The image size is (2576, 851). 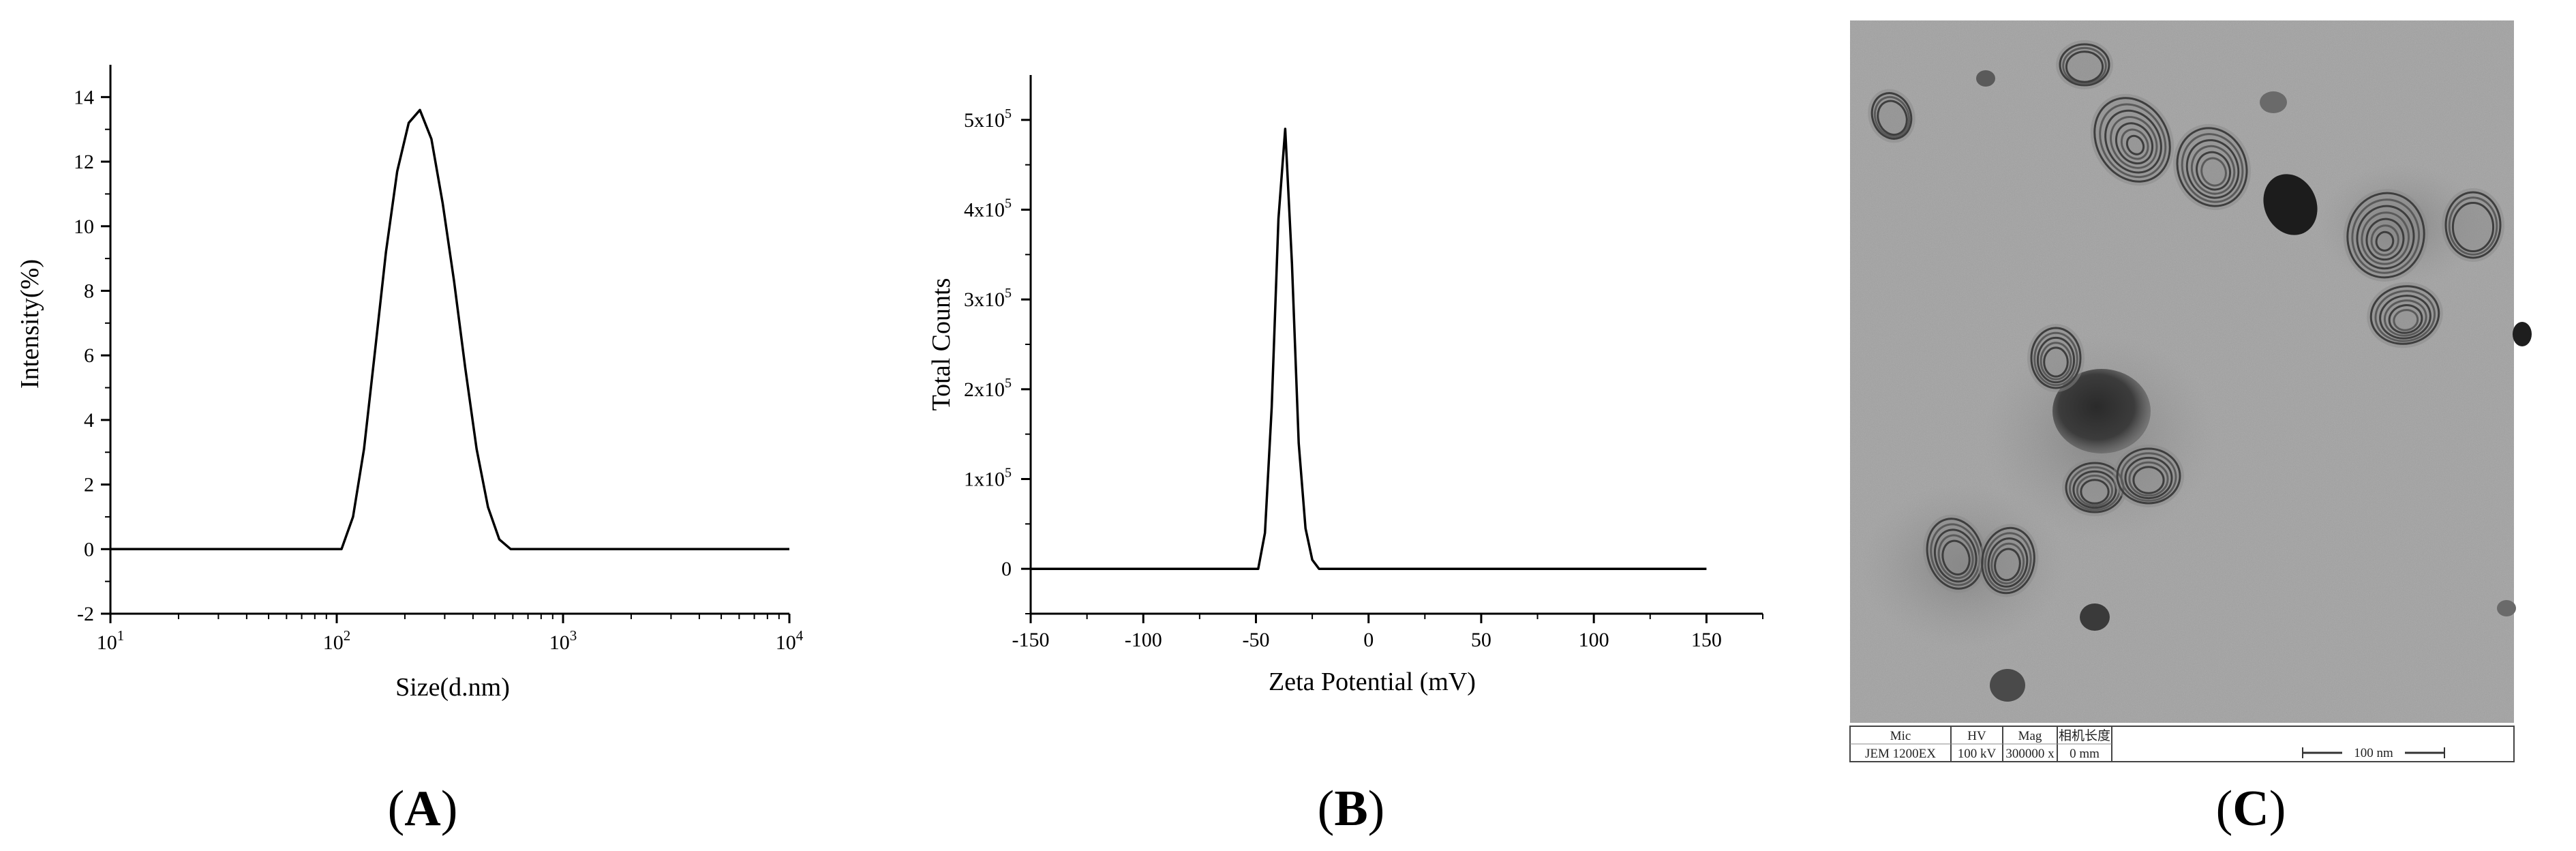 What do you see at coordinates (1707, 640) in the screenshot?
I see `chart-b-x-tick-label: 150` at bounding box center [1707, 640].